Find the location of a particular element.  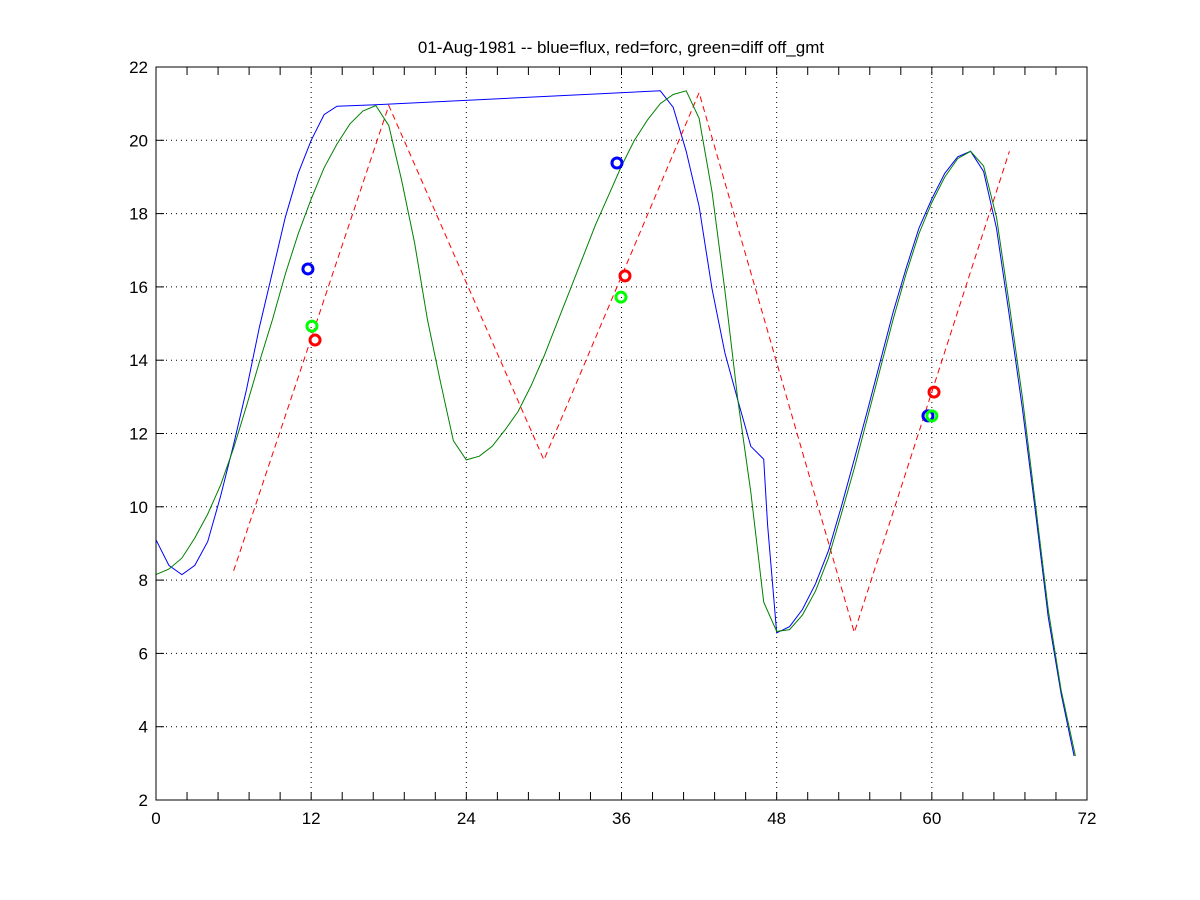

y-tick-label: 12 is located at coordinates (138, 434).